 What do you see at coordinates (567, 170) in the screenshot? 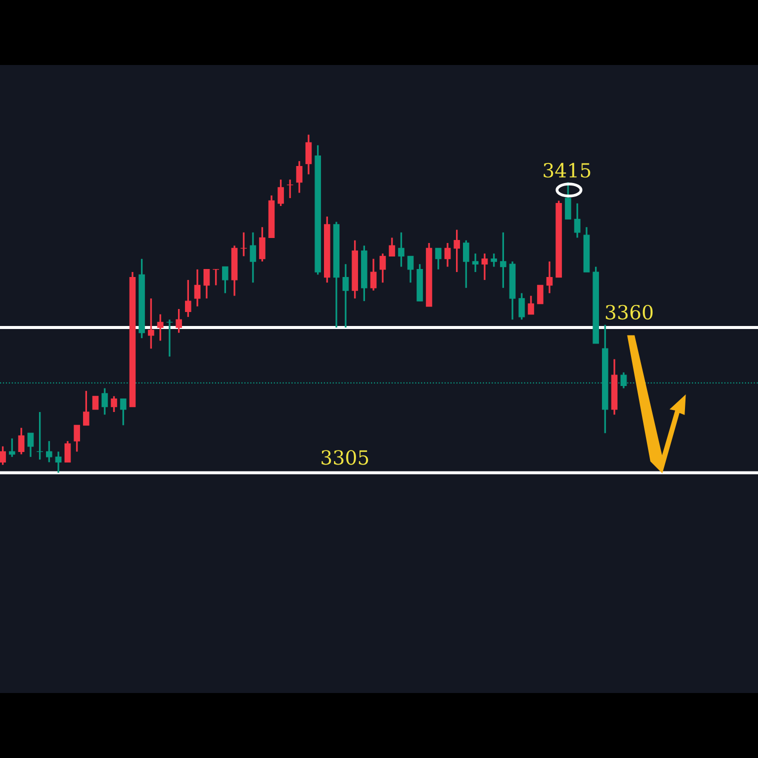
I see `annotation: 3415` at bounding box center [567, 170].